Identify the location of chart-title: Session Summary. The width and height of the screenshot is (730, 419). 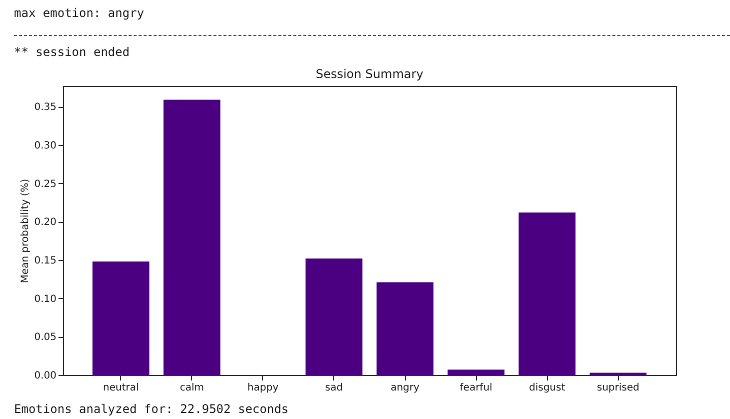
(370, 74).